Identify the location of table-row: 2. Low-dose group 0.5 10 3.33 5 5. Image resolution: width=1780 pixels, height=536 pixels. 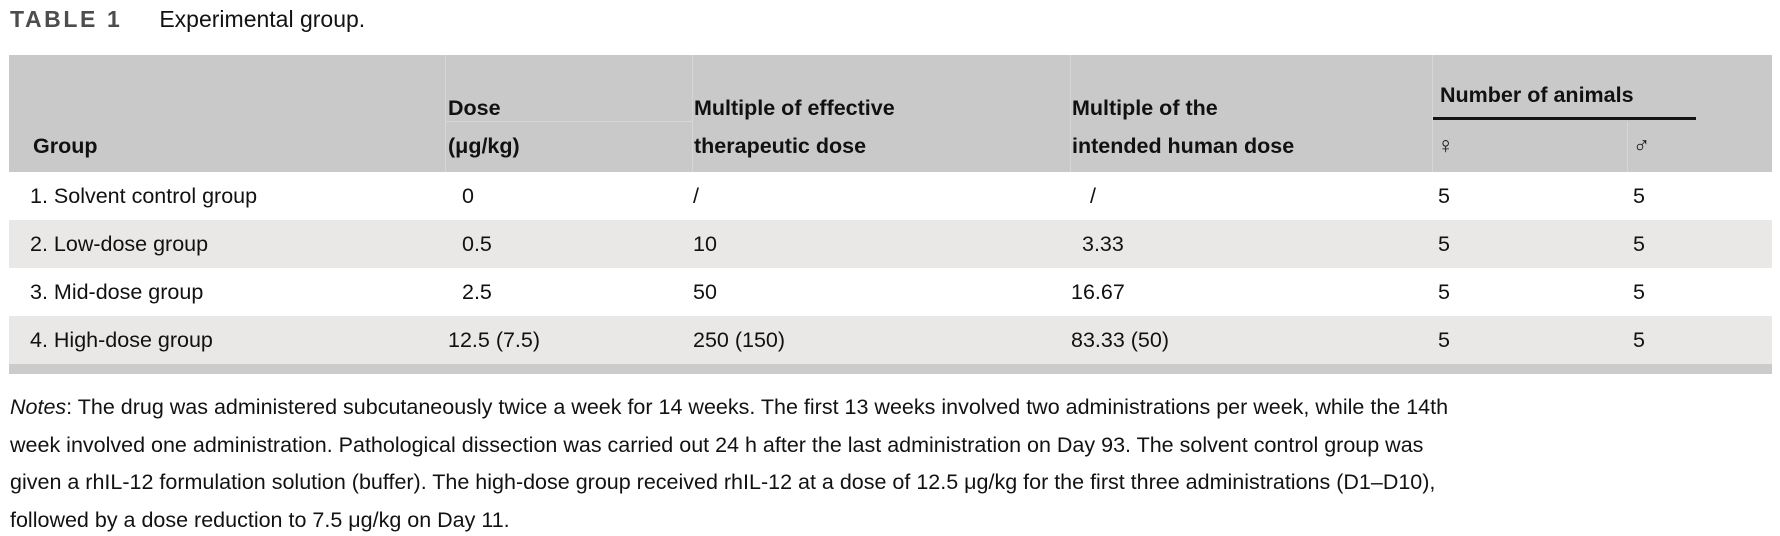
(890, 244).